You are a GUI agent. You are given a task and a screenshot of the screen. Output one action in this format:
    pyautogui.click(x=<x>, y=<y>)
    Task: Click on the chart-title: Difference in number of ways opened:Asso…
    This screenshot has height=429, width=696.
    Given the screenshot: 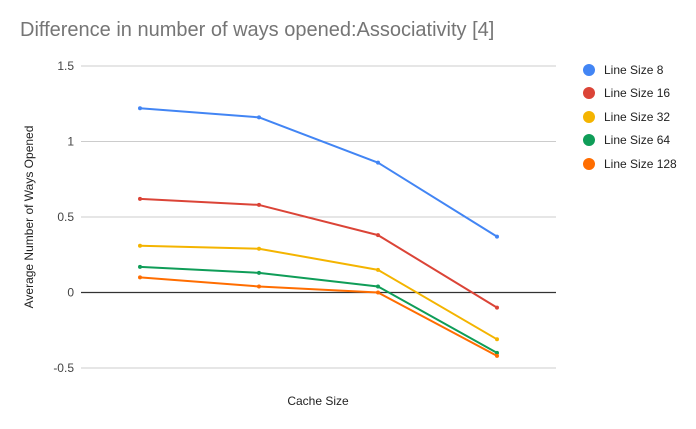 What is the action you would take?
    pyautogui.click(x=257, y=30)
    